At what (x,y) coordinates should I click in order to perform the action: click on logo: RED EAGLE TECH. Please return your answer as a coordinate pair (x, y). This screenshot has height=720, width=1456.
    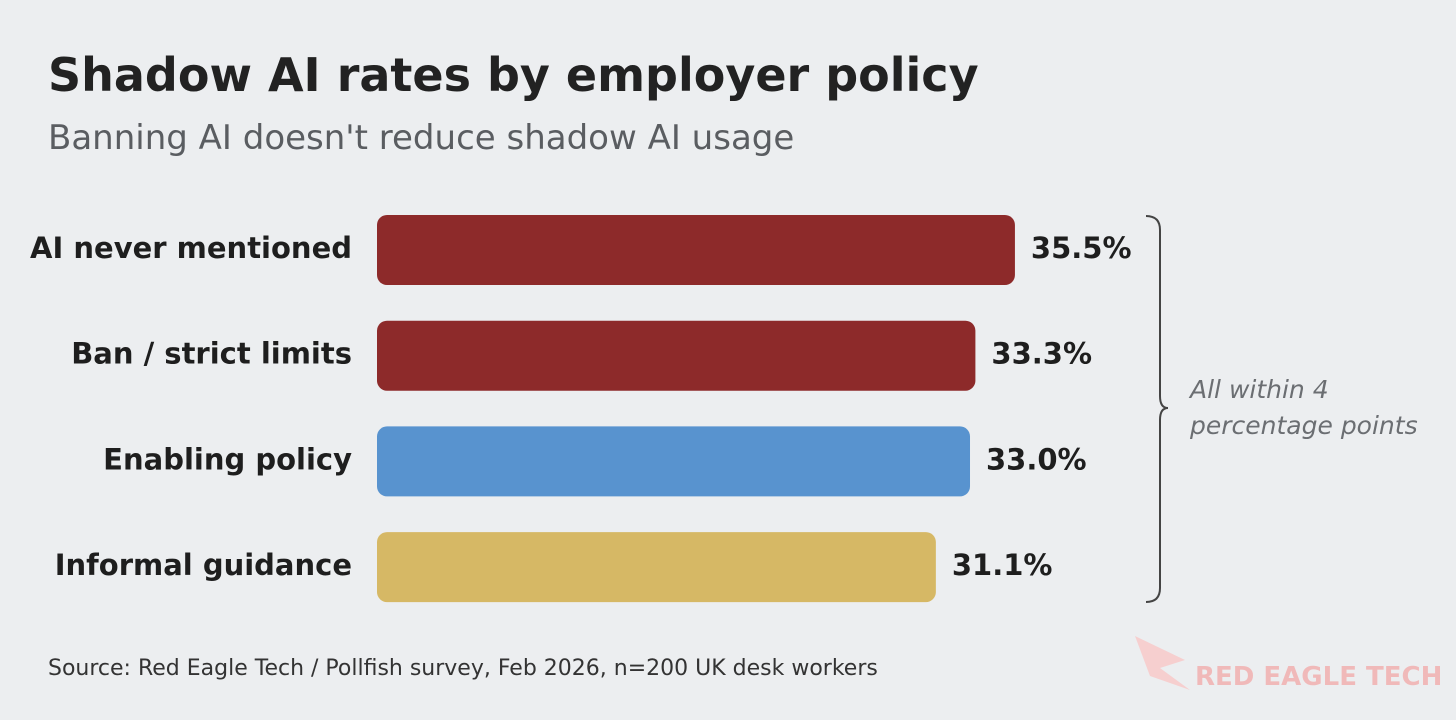
    Looking at the image, I should click on (1319, 677).